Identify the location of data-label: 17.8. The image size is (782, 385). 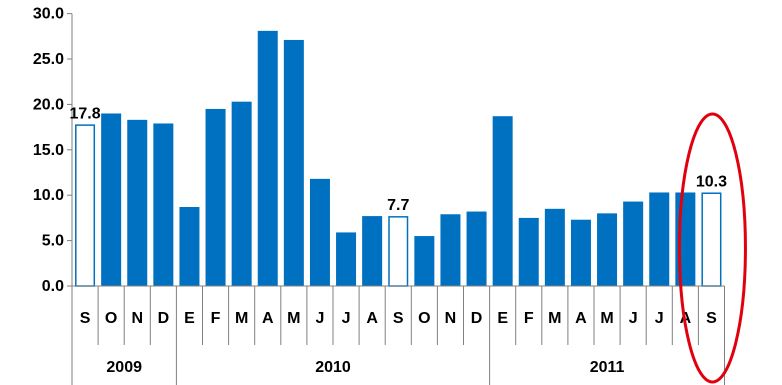
(84, 113).